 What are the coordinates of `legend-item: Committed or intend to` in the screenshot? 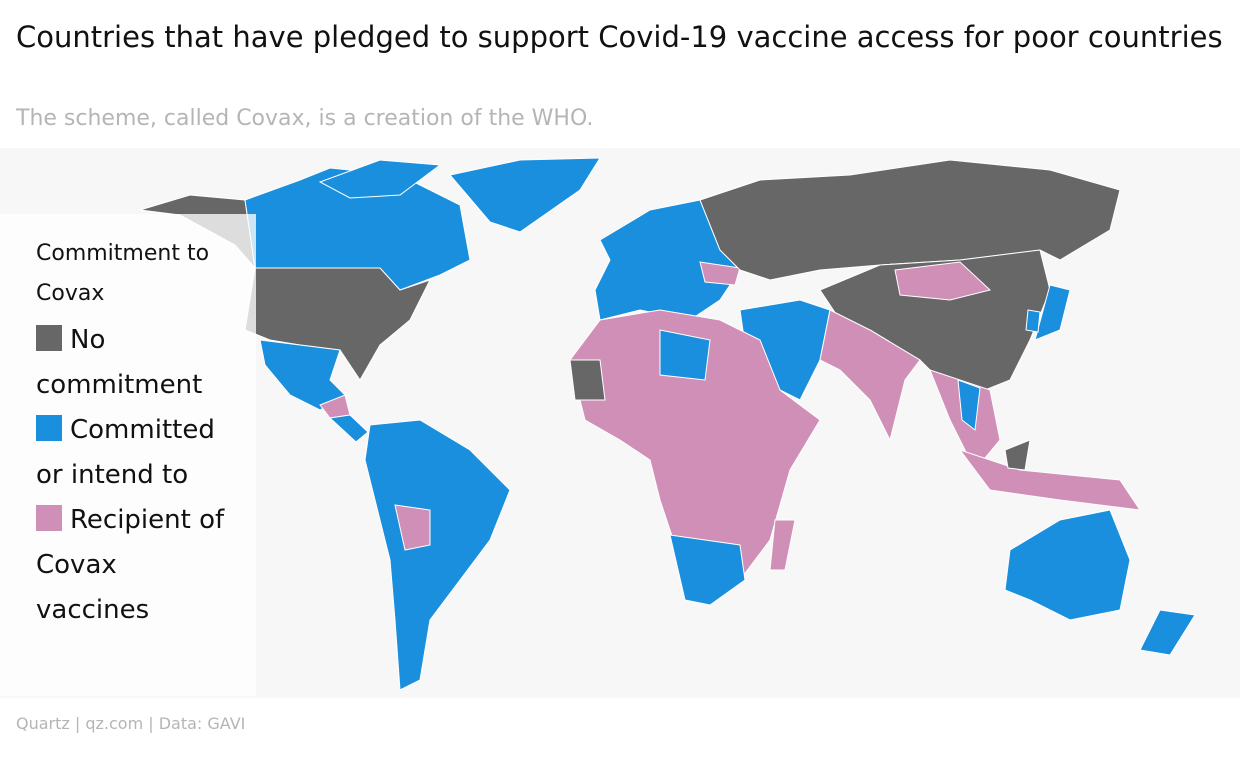 It's located at (131, 453).